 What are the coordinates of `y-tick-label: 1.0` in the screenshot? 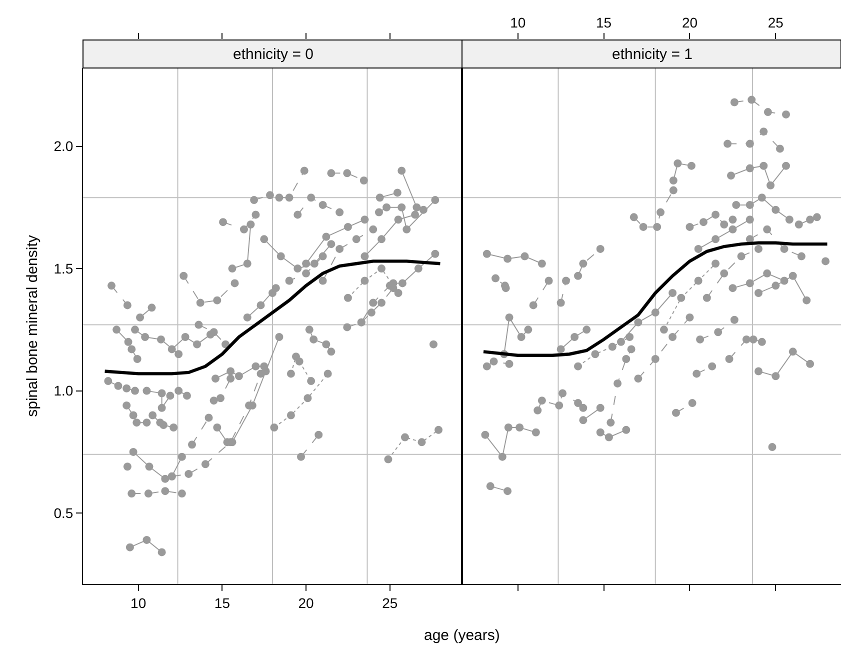 It's located at (64, 390).